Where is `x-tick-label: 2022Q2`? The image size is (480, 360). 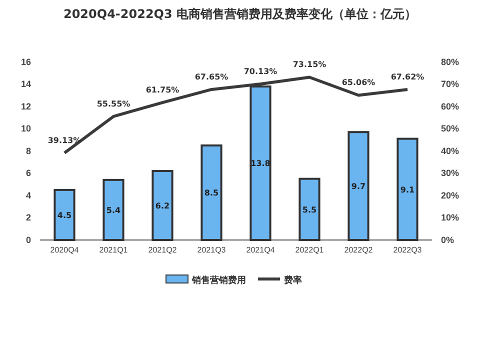
x-tick-label: 2022Q2 is located at coordinates (359, 250).